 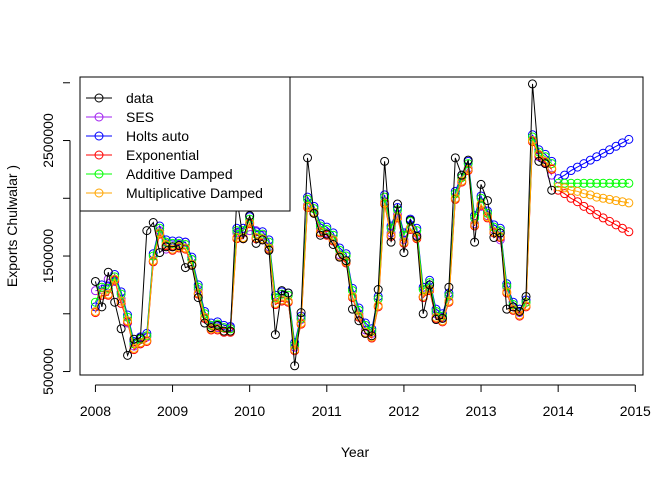 I want to click on legend-label: SES, so click(x=140, y=117).